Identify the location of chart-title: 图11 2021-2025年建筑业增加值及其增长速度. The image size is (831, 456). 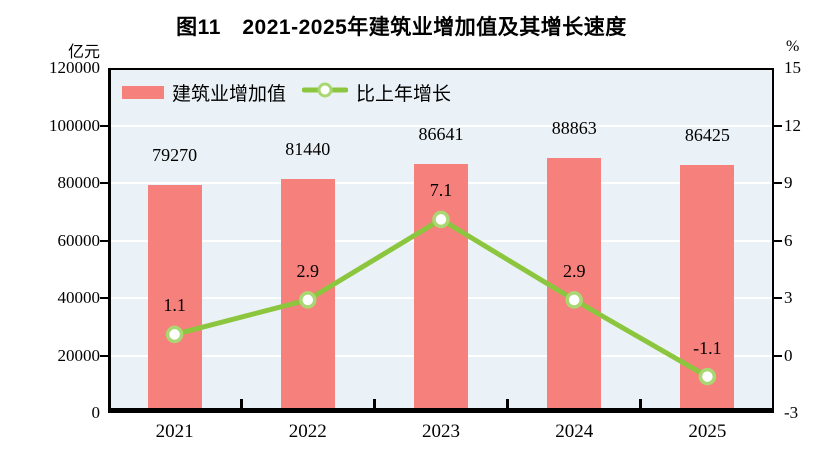
(401, 27).